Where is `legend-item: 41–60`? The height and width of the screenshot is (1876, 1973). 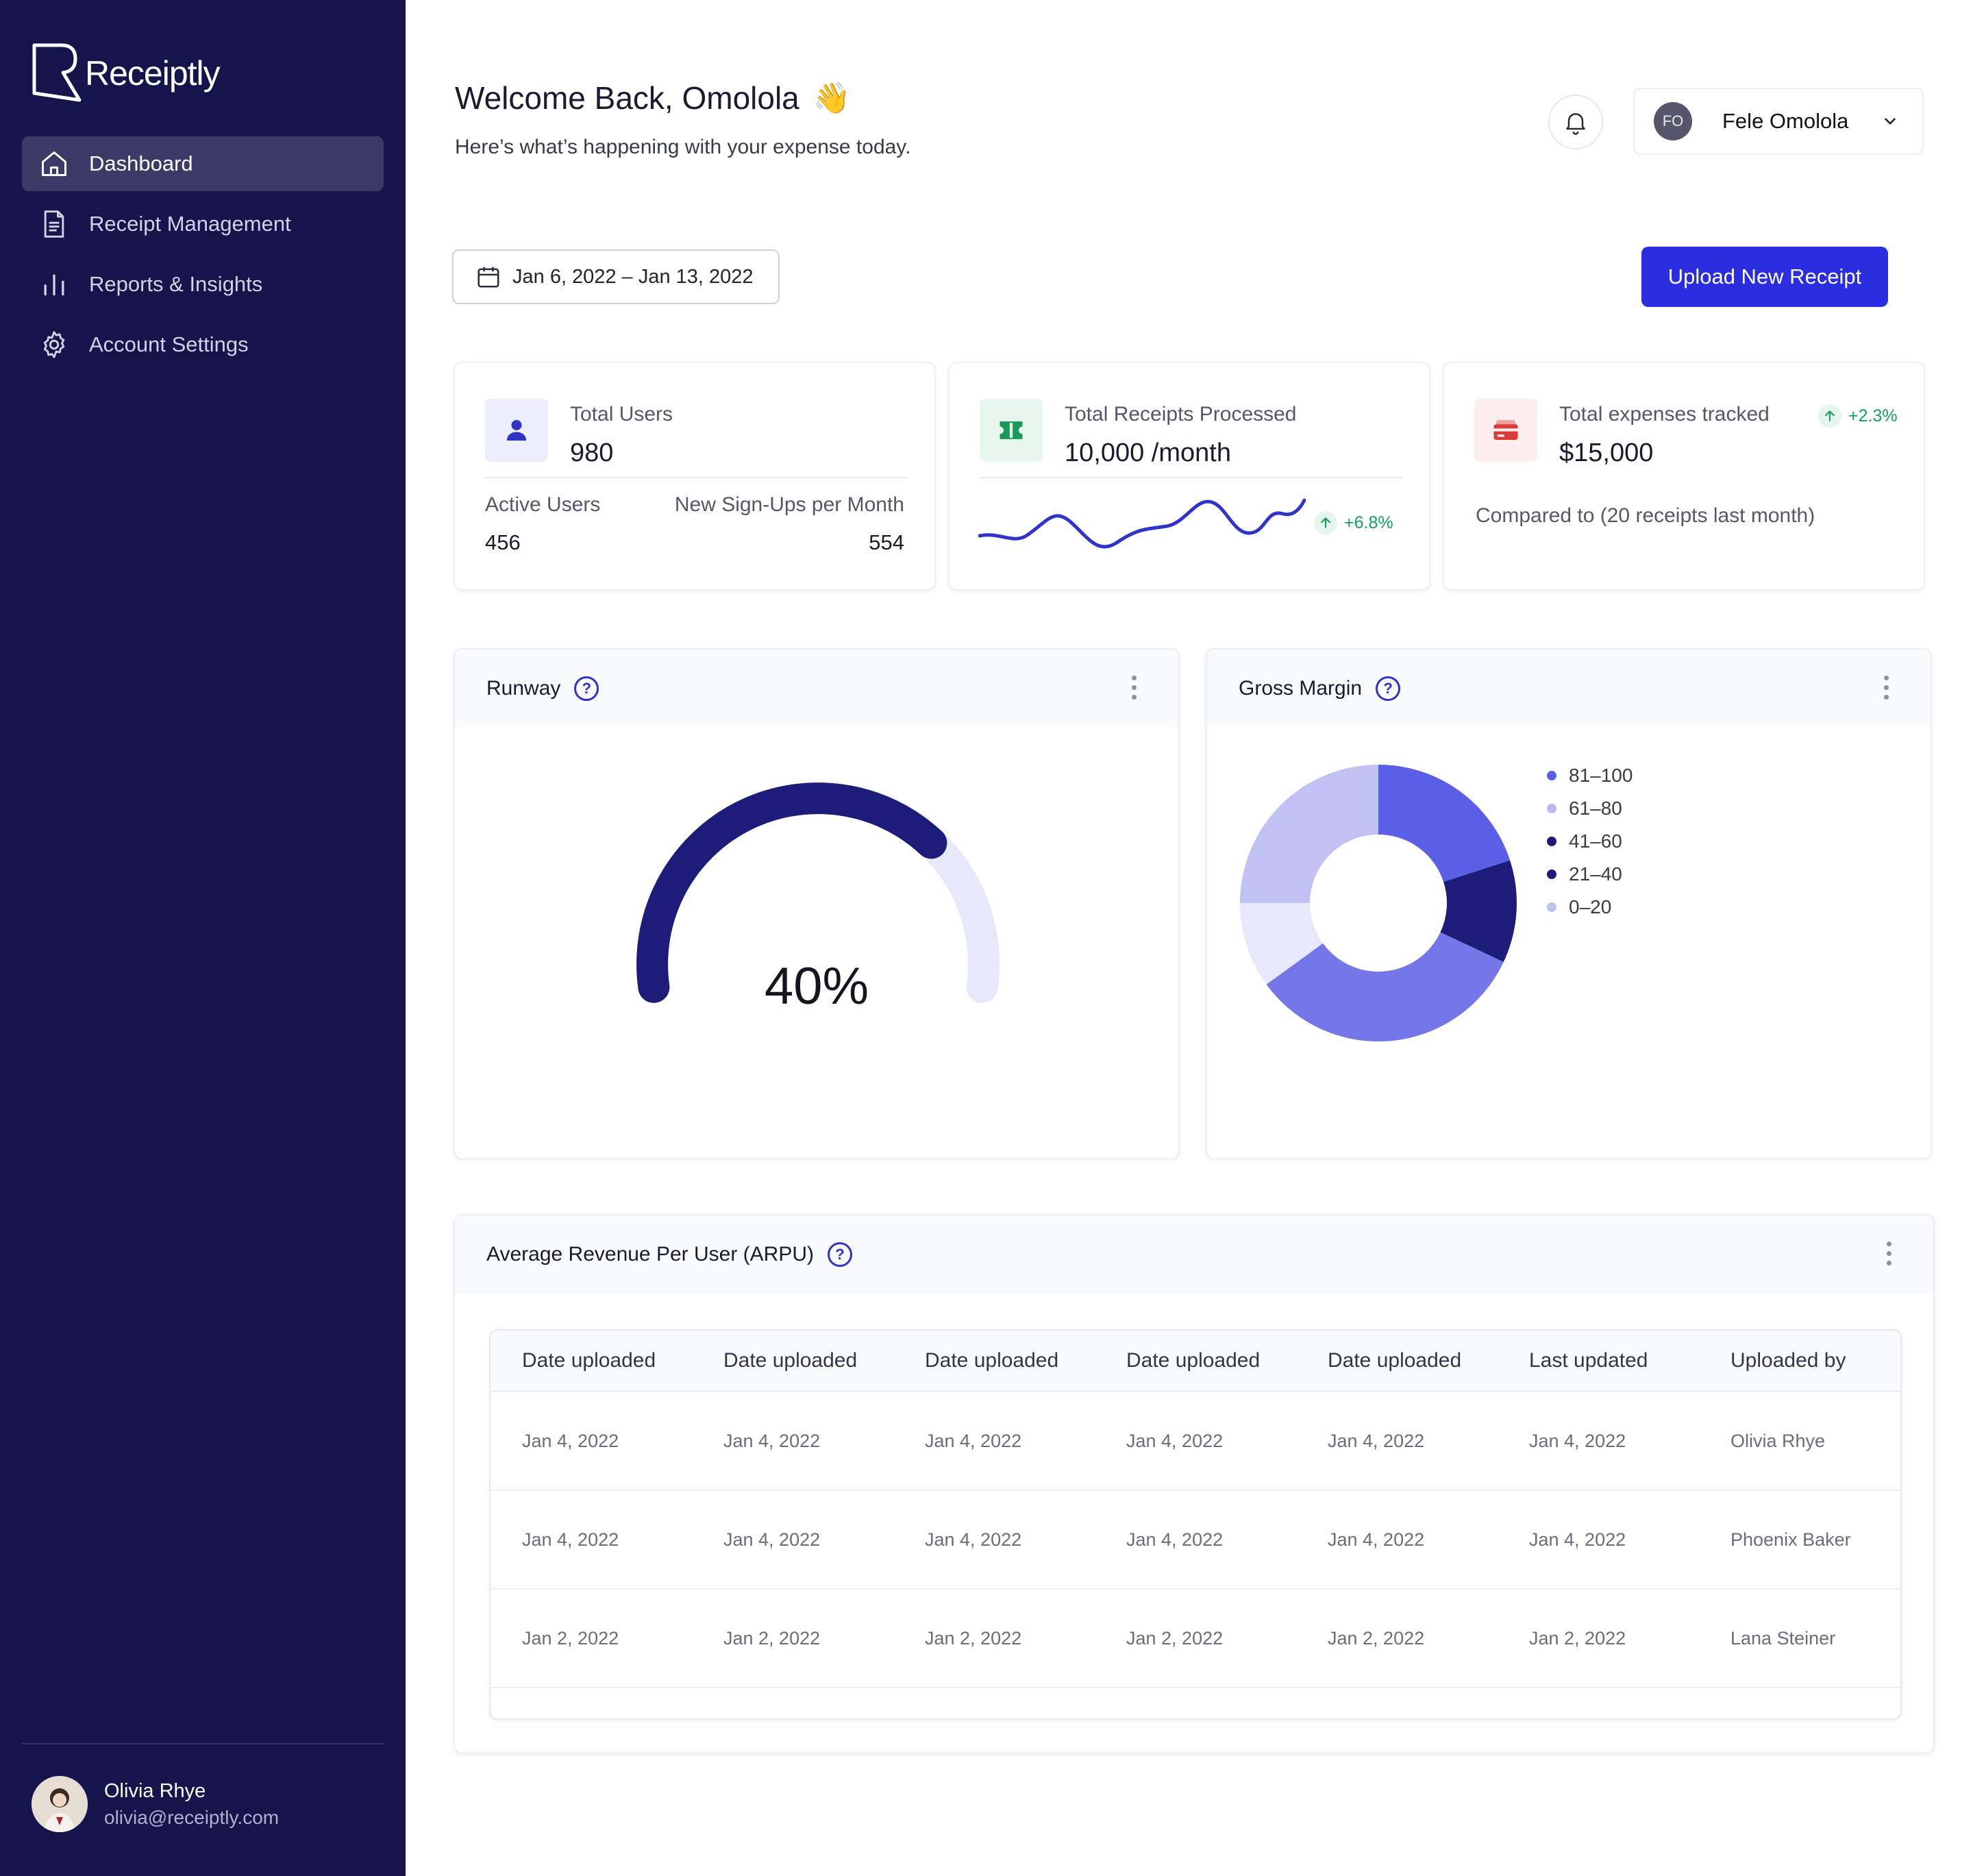 legend-item: 41–60 is located at coordinates (1590, 841).